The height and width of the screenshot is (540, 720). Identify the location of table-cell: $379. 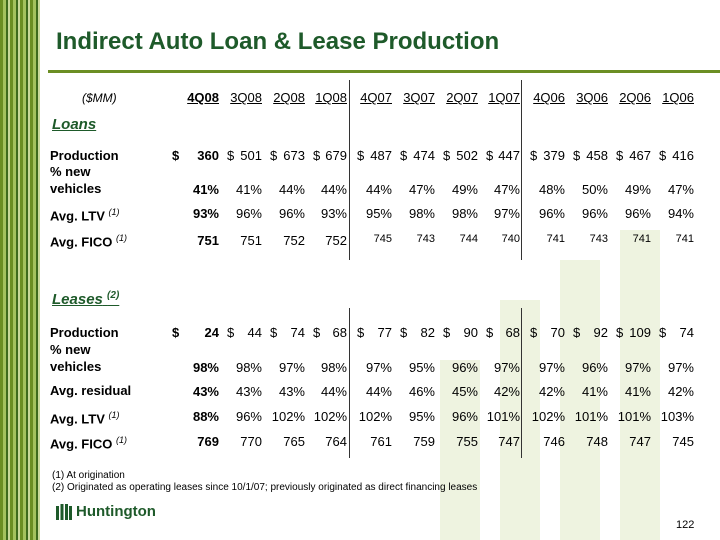
(547, 155).